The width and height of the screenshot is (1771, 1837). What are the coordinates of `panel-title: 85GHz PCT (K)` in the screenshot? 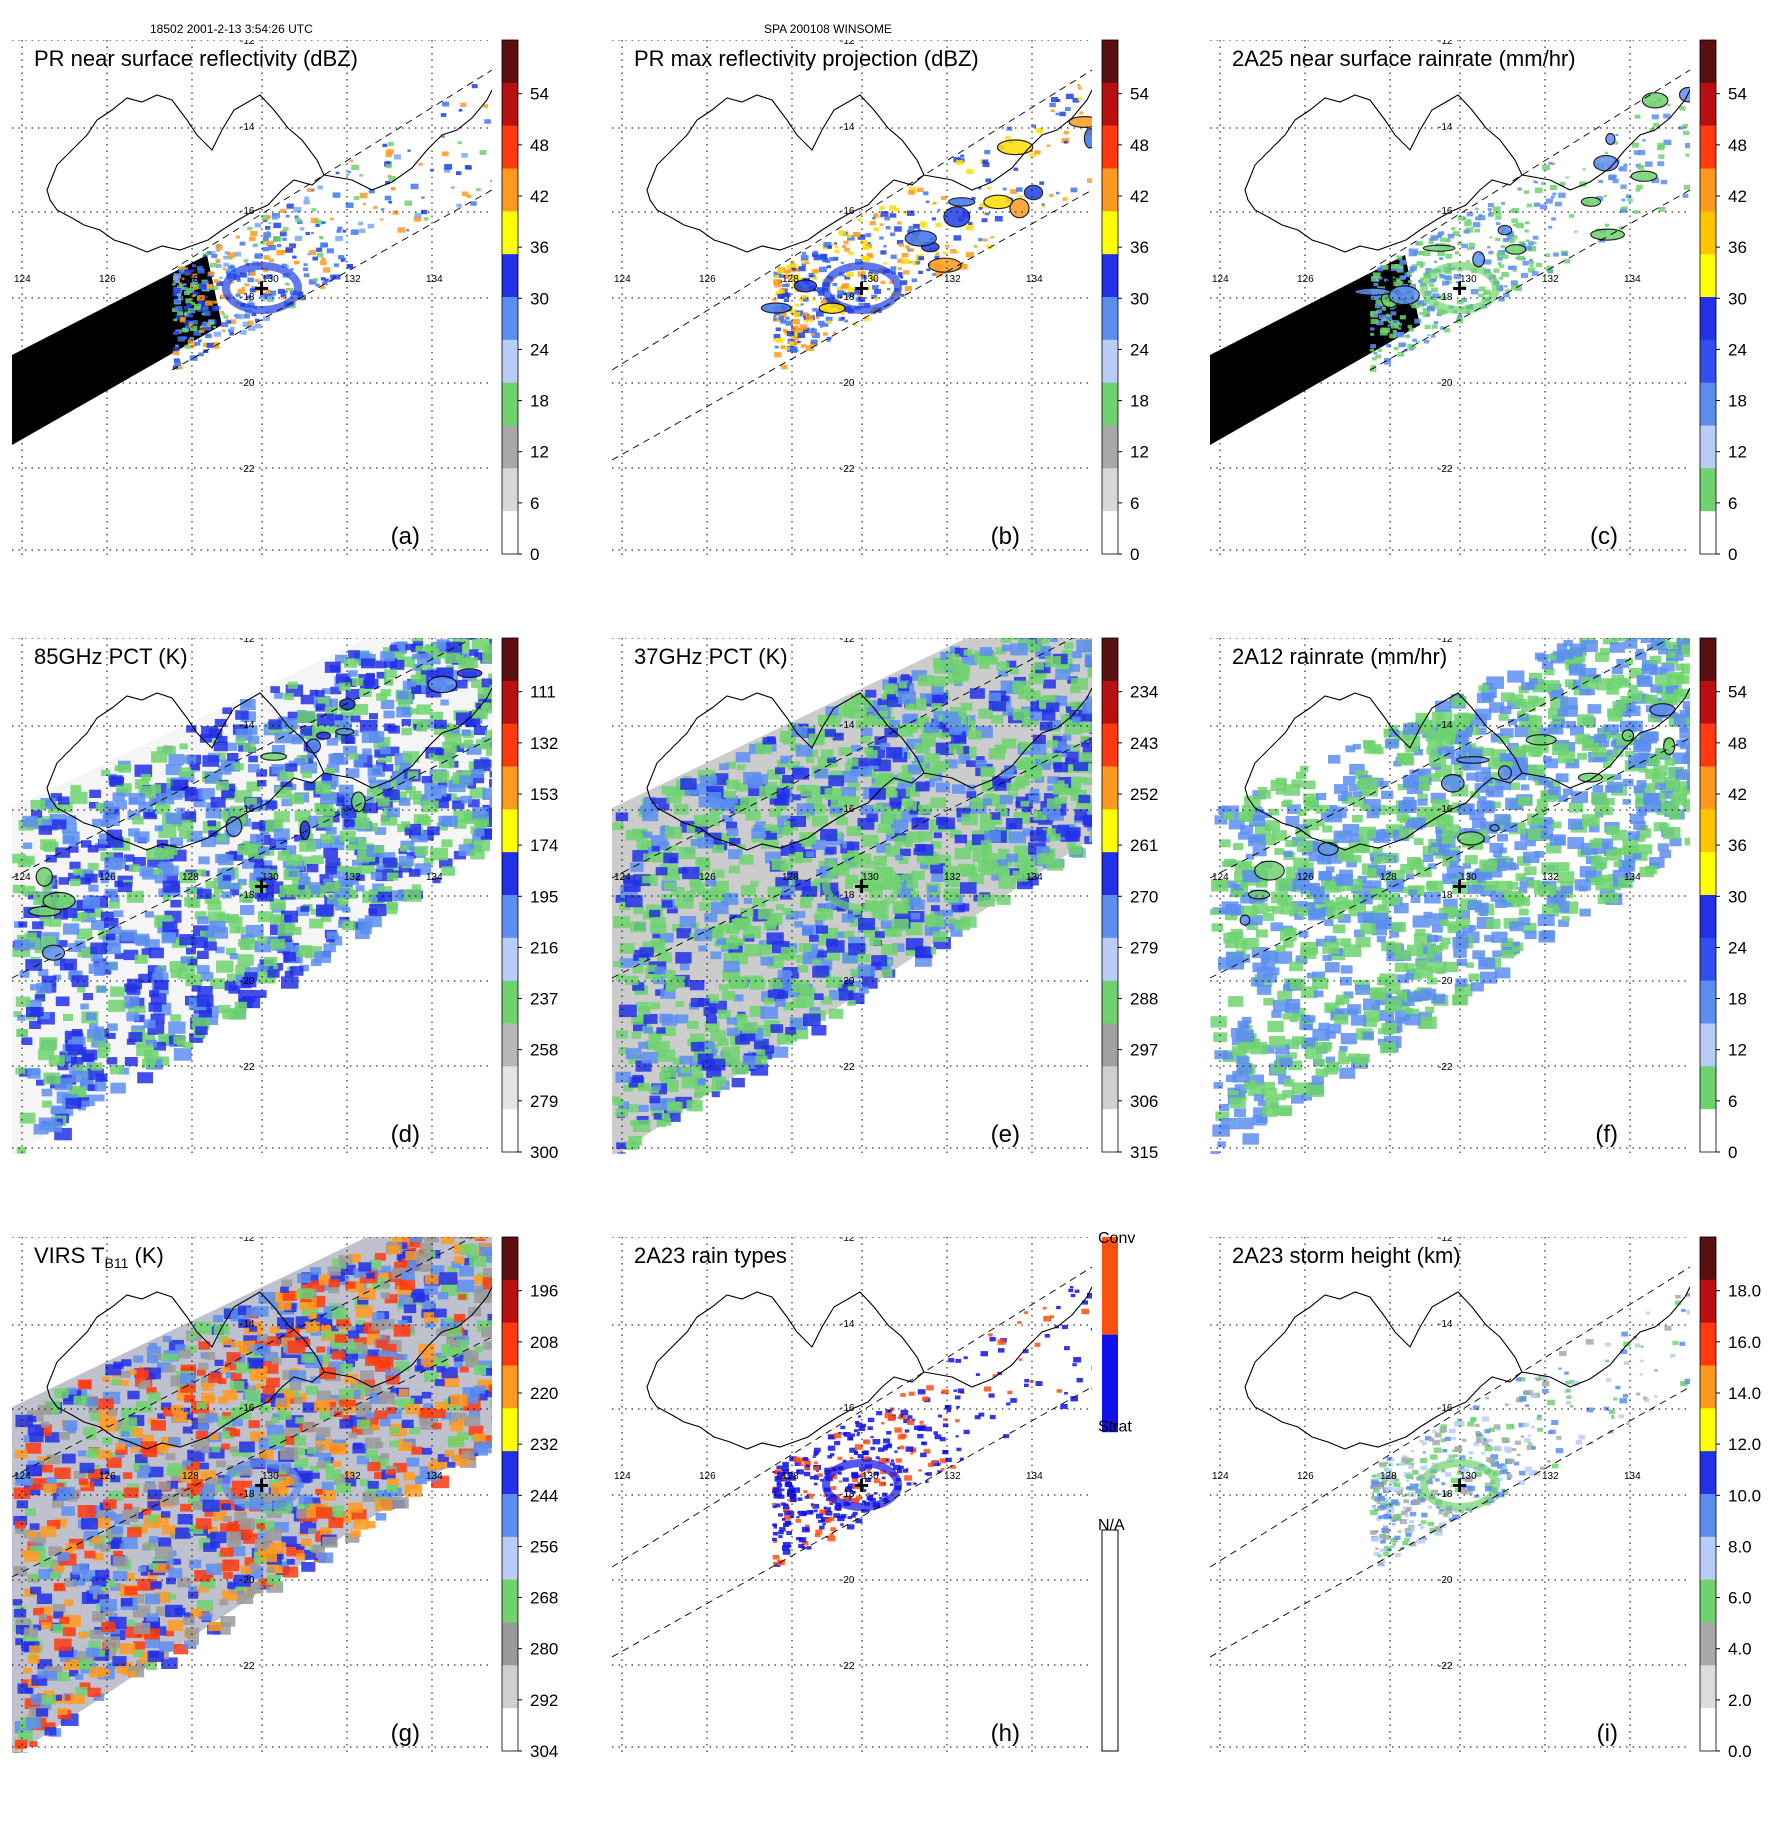 It's located at (111, 656).